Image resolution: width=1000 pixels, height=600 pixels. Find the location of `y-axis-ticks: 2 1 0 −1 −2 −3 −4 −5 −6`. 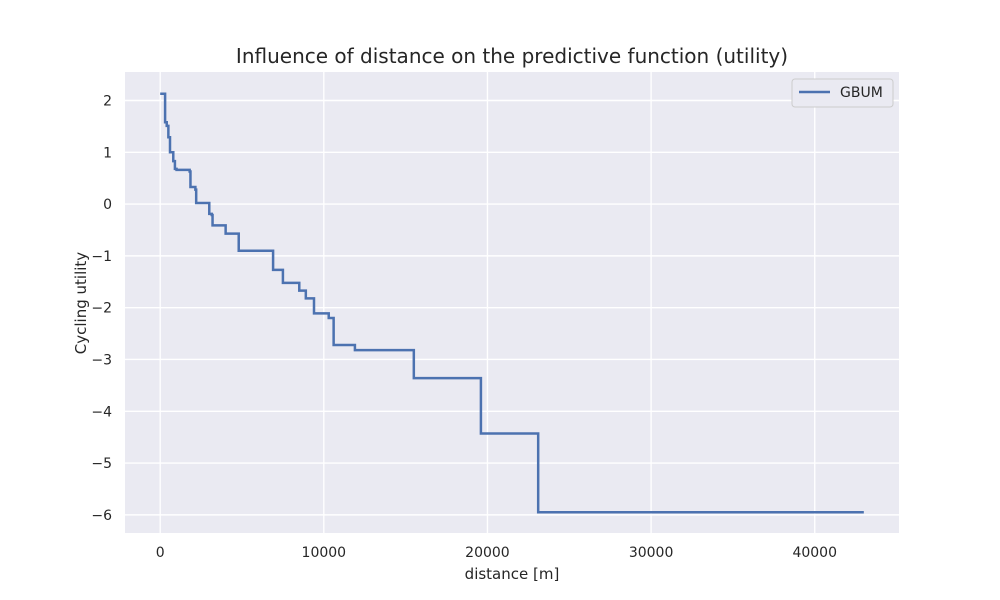

y-axis-ticks: 2 1 0 −1 −2 −3 −4 −5 −6 is located at coordinates (101, 308).